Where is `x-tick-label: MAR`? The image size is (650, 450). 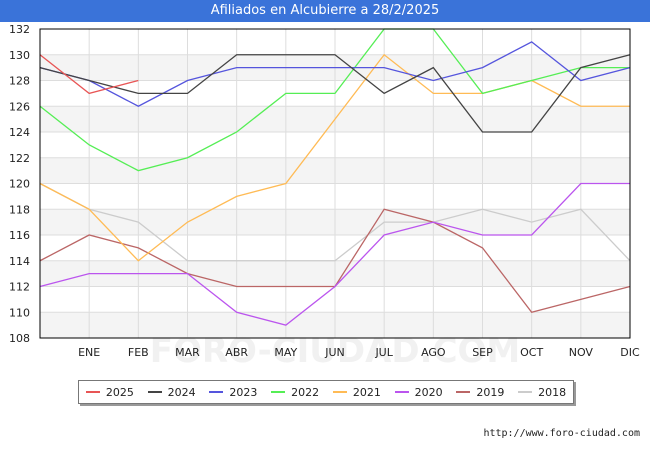
x-tick-label: MAR is located at coordinates (187, 352).